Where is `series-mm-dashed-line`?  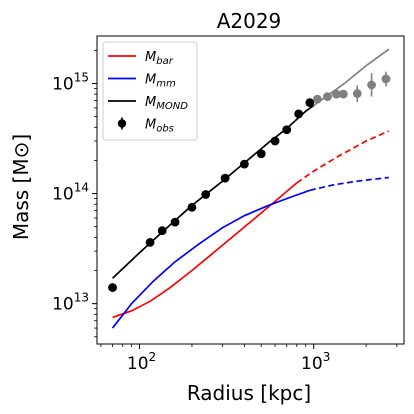
series-mm-dashed-line is located at coordinates (349, 184).